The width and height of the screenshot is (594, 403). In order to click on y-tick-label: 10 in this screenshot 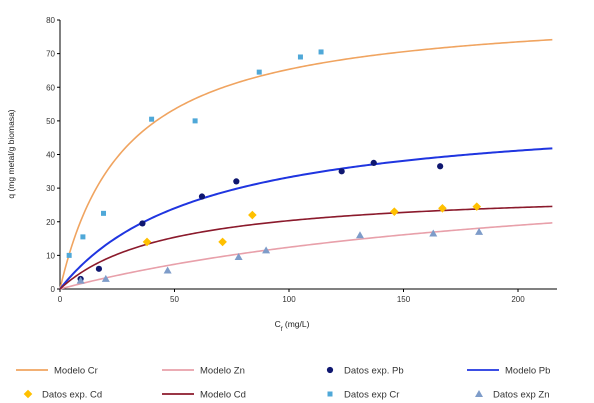, I will do `click(50, 255)`.